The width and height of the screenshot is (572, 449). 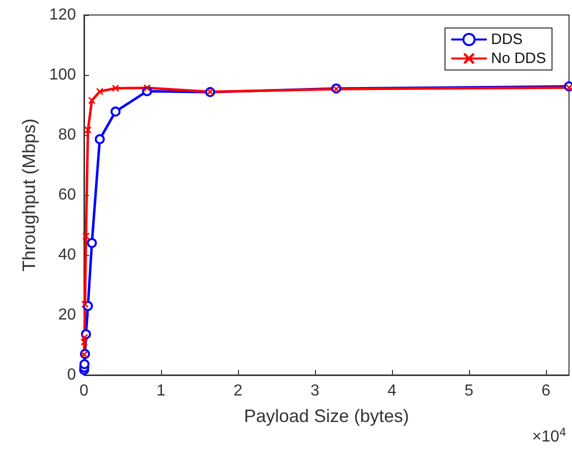 I want to click on x-tick-label: 4, so click(x=391, y=391).